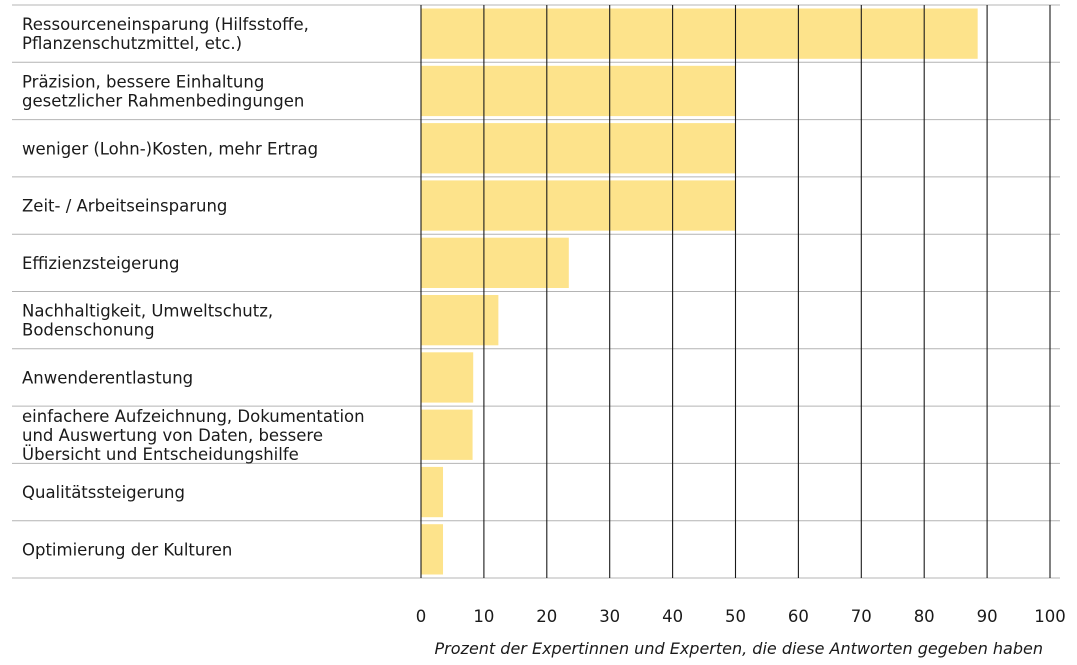 Image resolution: width=1077 pixels, height=665 pixels. Describe the element at coordinates (546, 616) in the screenshot. I see `x-tick-label: 20` at that location.